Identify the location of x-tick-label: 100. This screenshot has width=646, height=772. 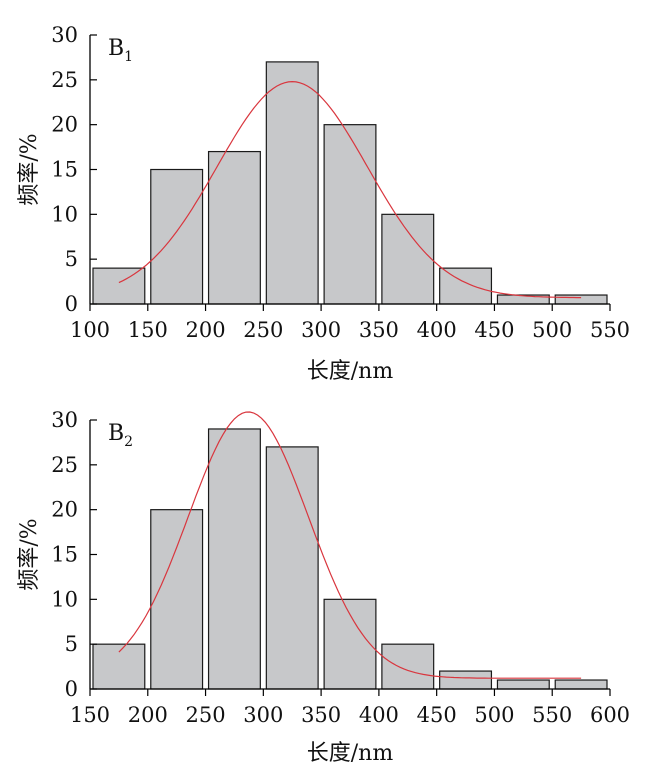
(90, 330).